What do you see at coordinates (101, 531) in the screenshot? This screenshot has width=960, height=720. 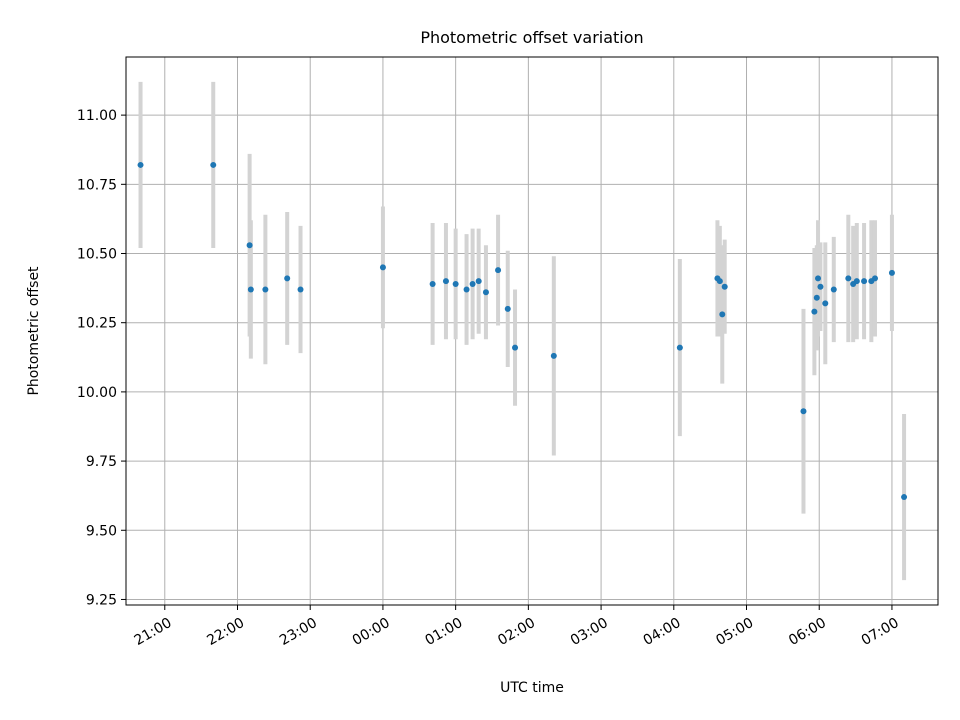 I see `y-tick-label: 9.50` at bounding box center [101, 531].